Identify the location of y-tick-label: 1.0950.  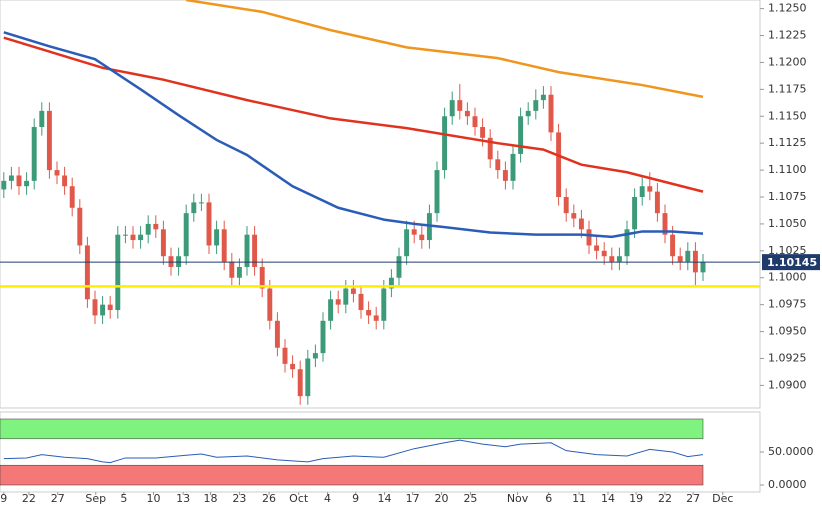
(787, 331).